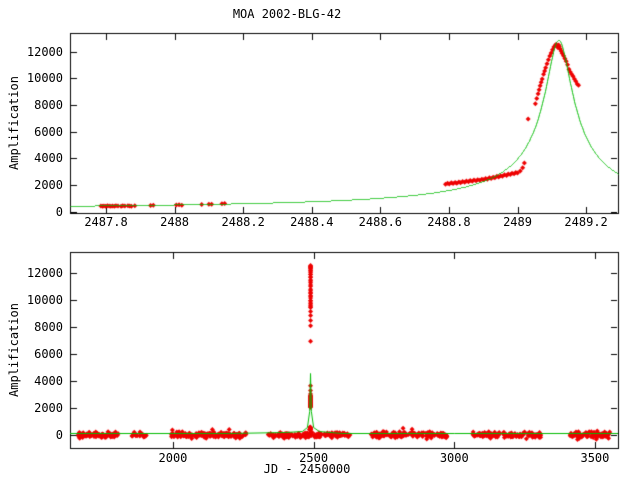  What do you see at coordinates (173, 458) in the screenshot?
I see `panel1-x-tick-label: 2000` at bounding box center [173, 458].